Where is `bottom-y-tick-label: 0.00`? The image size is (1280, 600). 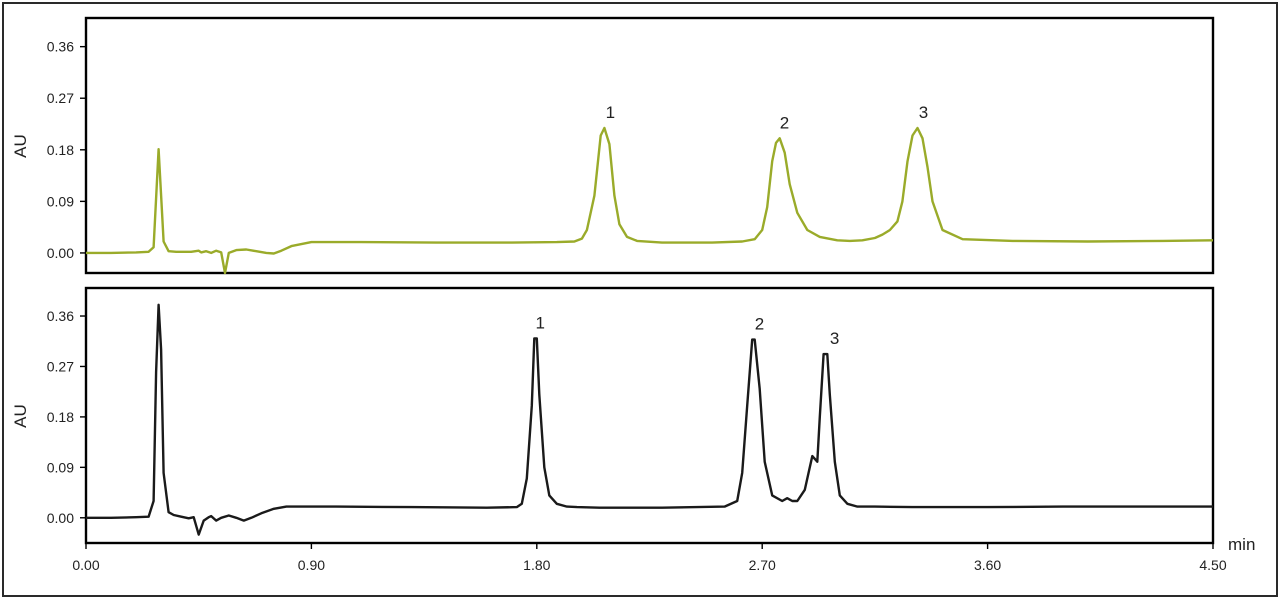 bottom-y-tick-label: 0.00 is located at coordinates (60, 518).